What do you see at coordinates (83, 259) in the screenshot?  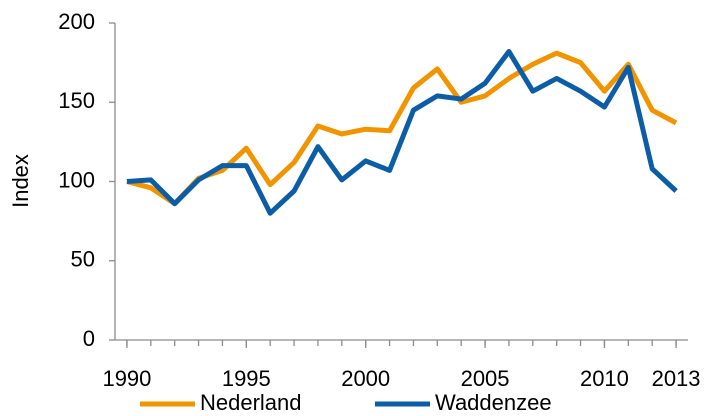 I see `y-tick-label: 50` at bounding box center [83, 259].